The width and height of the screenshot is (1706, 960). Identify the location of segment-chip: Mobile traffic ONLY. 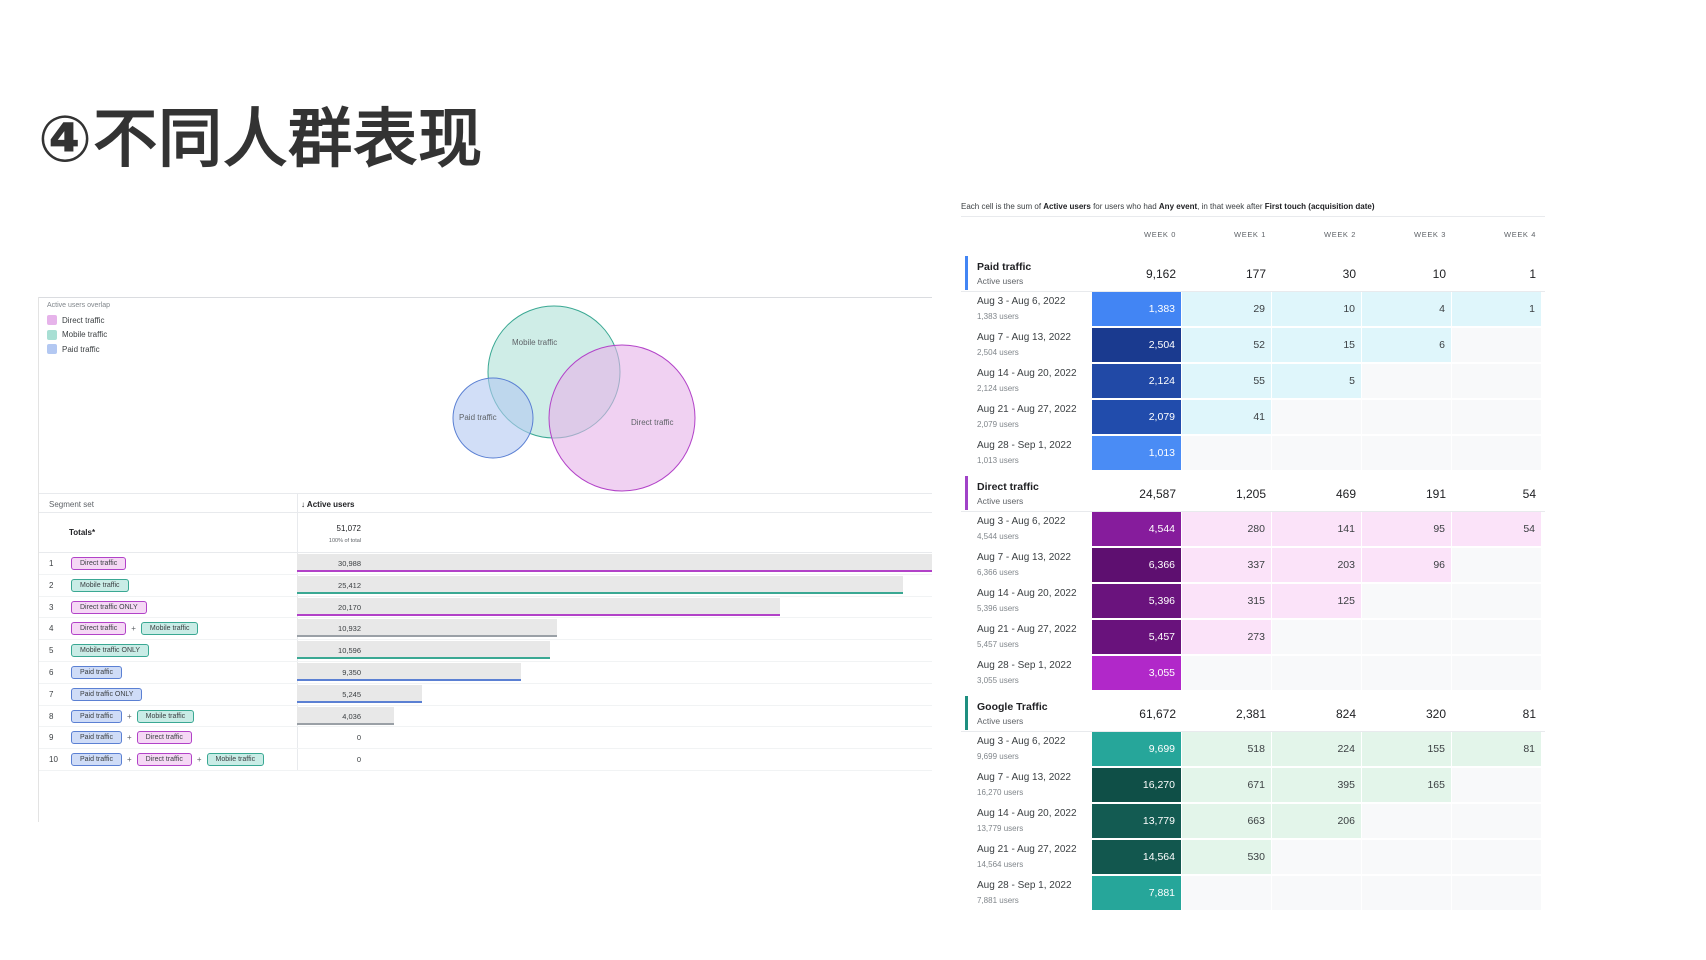
(110, 651).